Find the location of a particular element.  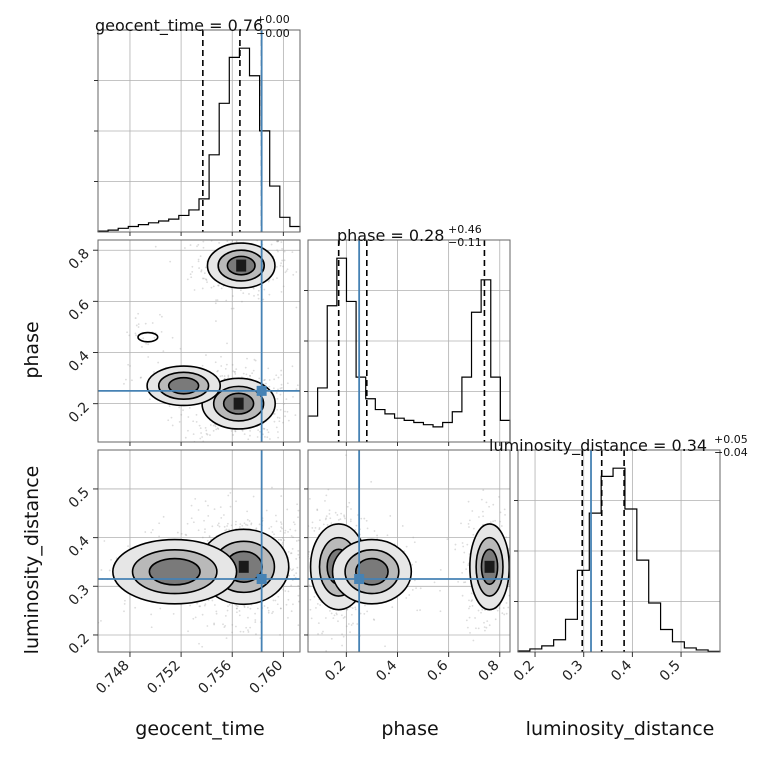

title-geocent-time: geocent_time = 0.76 +0.00 −0.00 is located at coordinates (192, 26).